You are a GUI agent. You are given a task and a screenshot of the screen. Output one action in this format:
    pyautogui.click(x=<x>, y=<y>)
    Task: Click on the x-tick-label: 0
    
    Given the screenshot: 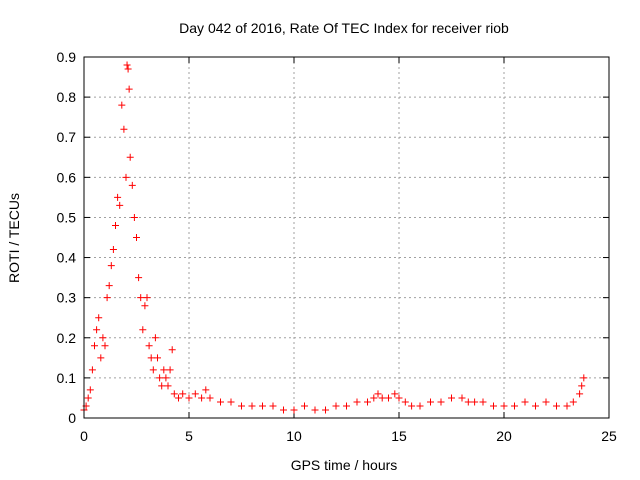 What is the action you would take?
    pyautogui.click(x=84, y=436)
    